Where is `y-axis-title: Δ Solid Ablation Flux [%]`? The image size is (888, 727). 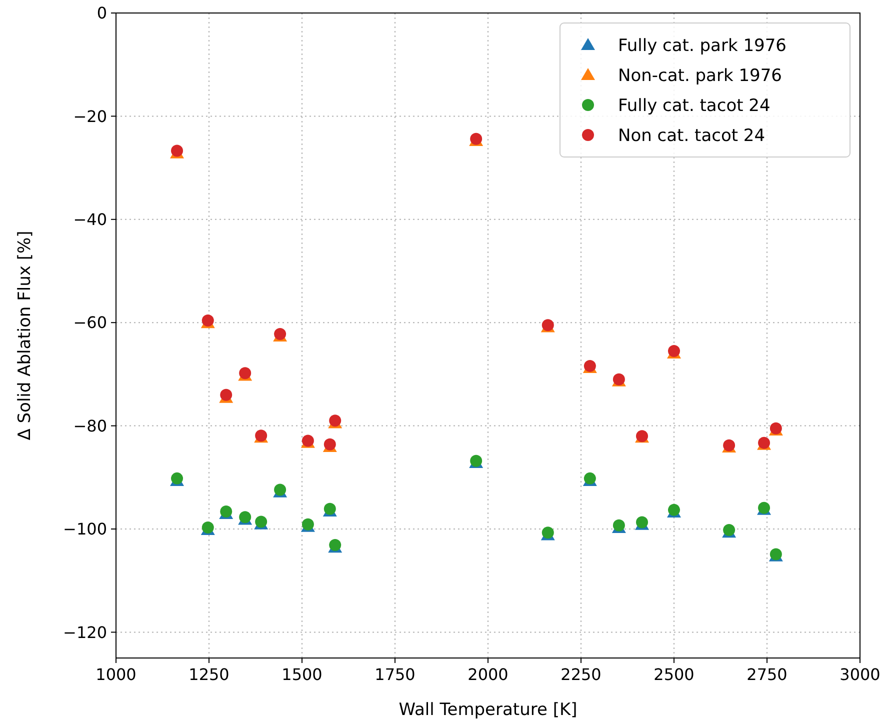
y-axis-title: Δ Solid Ablation Flux [%] is located at coordinates (25, 335).